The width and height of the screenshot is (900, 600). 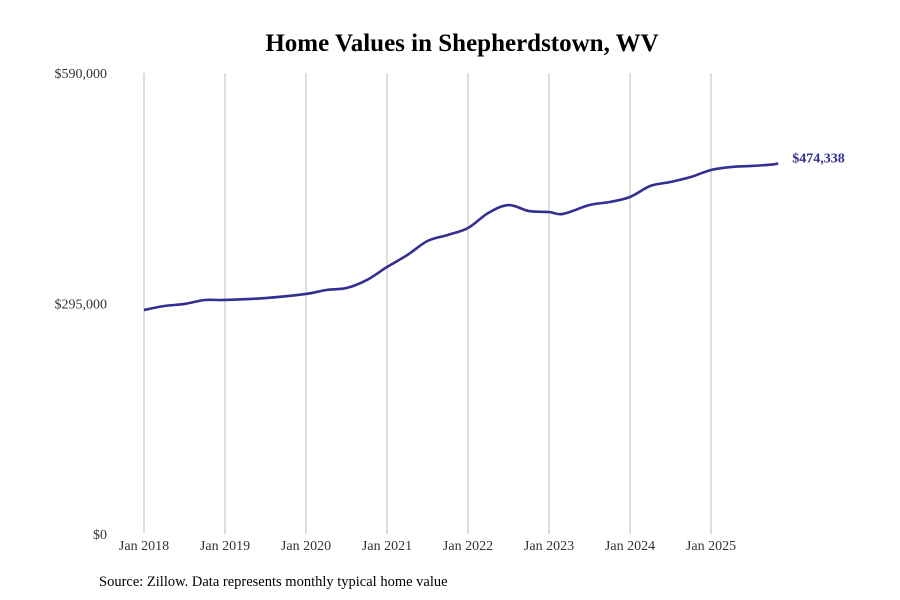 I want to click on end-value-label: $474,338, so click(x=818, y=158).